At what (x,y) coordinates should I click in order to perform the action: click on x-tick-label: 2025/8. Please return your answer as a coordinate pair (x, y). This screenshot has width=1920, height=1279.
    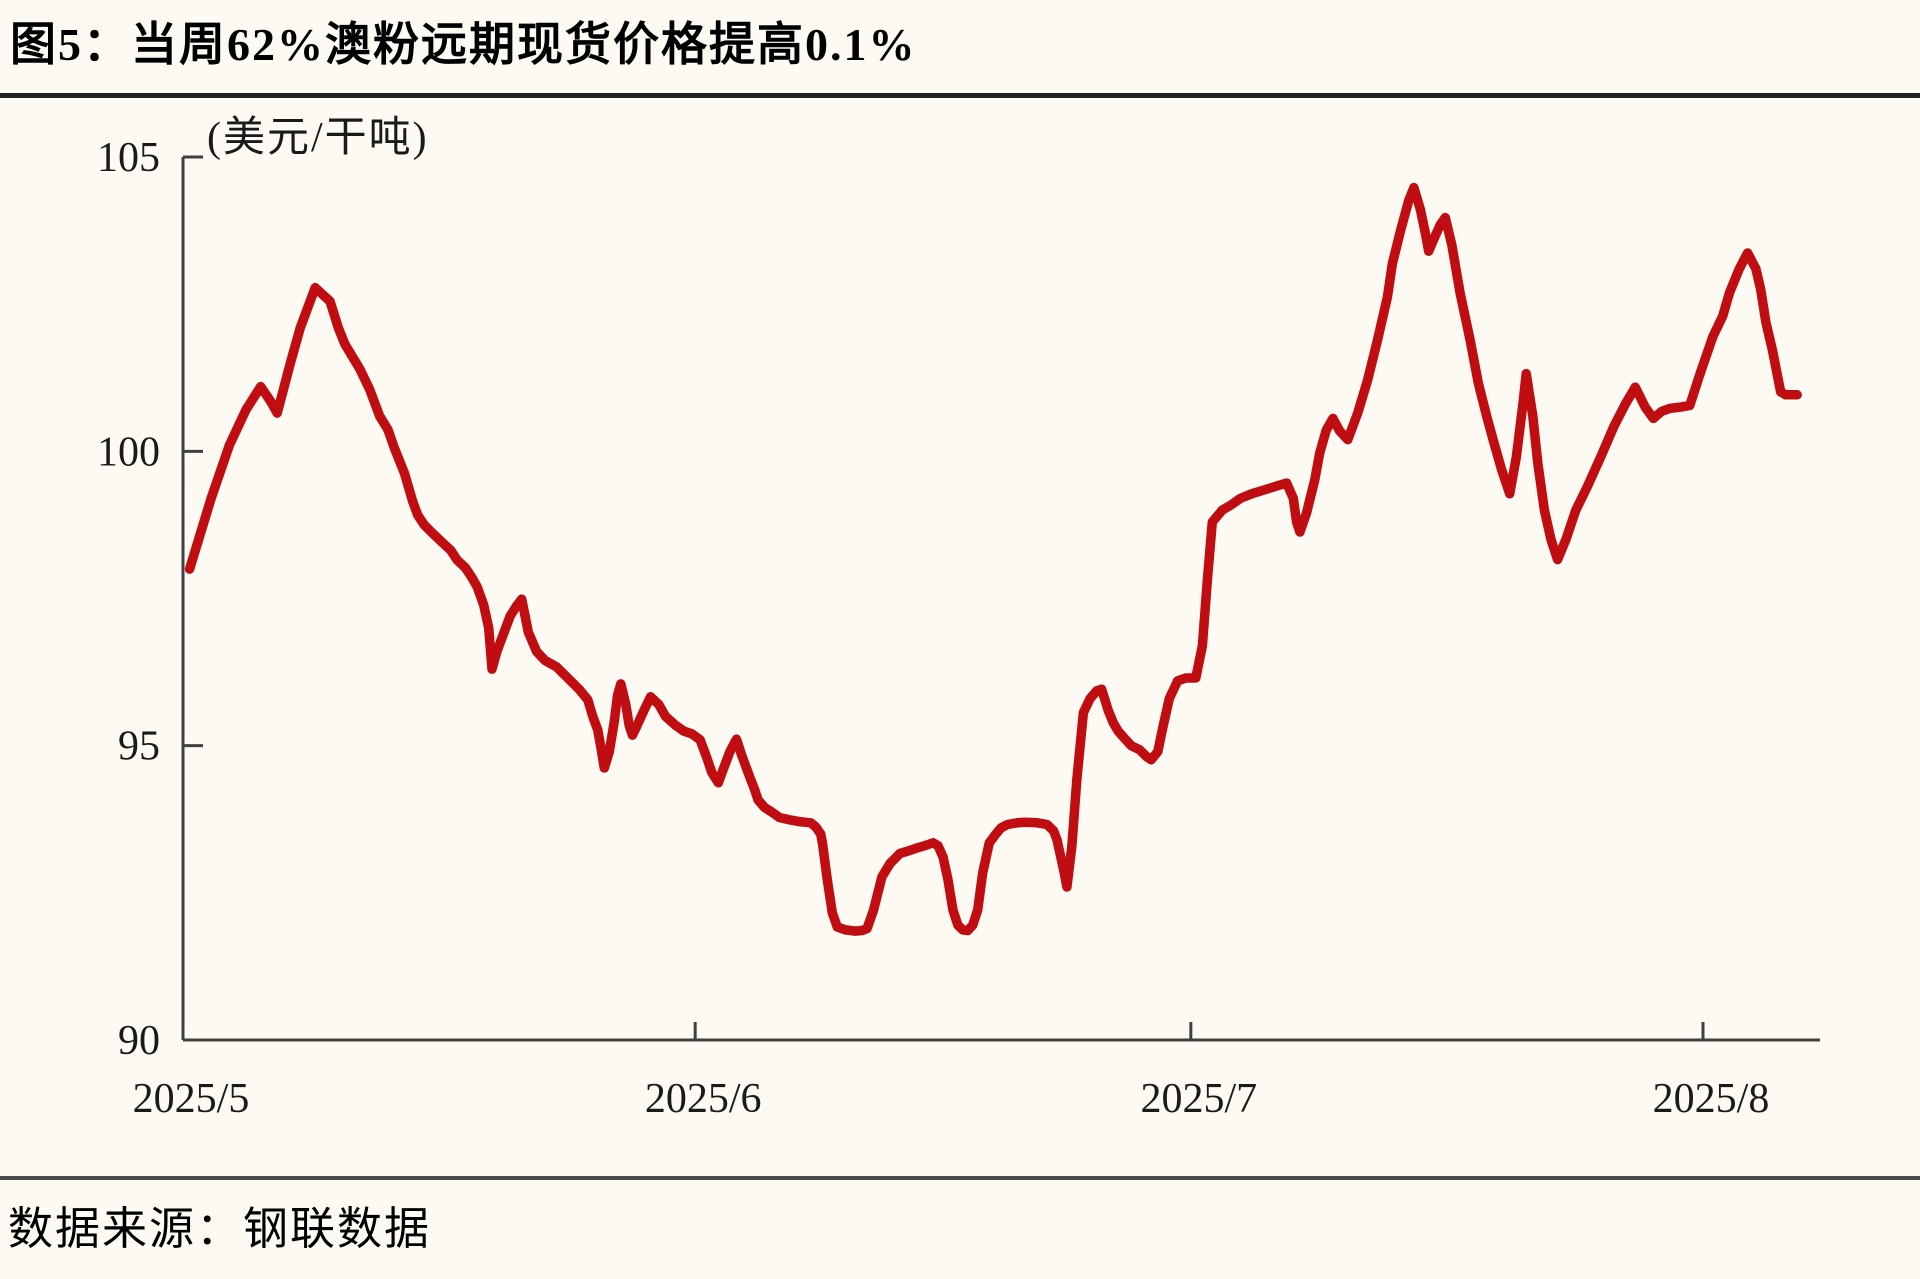
    Looking at the image, I should click on (1711, 1099).